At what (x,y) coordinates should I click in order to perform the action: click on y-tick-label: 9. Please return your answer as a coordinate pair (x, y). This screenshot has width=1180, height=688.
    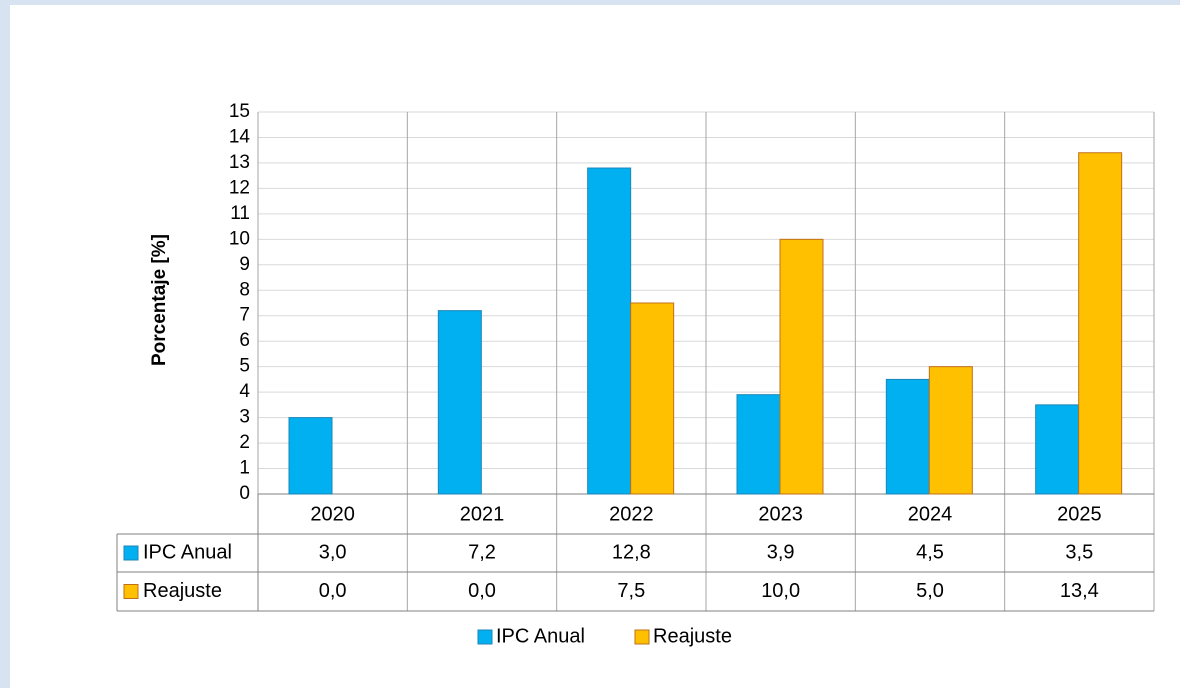
    Looking at the image, I should click on (244, 264).